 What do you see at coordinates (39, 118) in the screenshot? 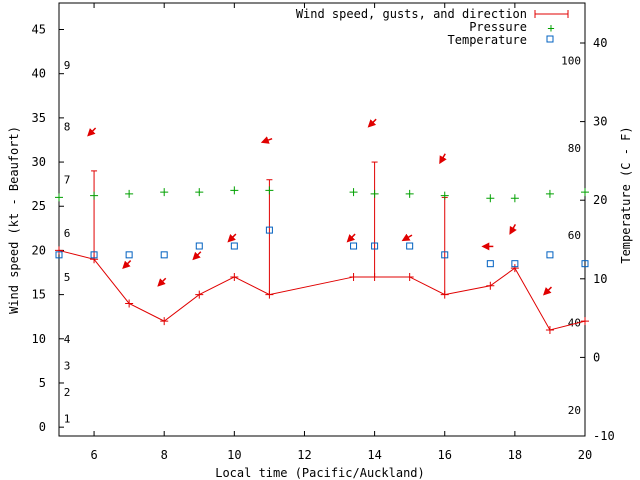
I see `y-tick-label-7: 35` at bounding box center [39, 118].